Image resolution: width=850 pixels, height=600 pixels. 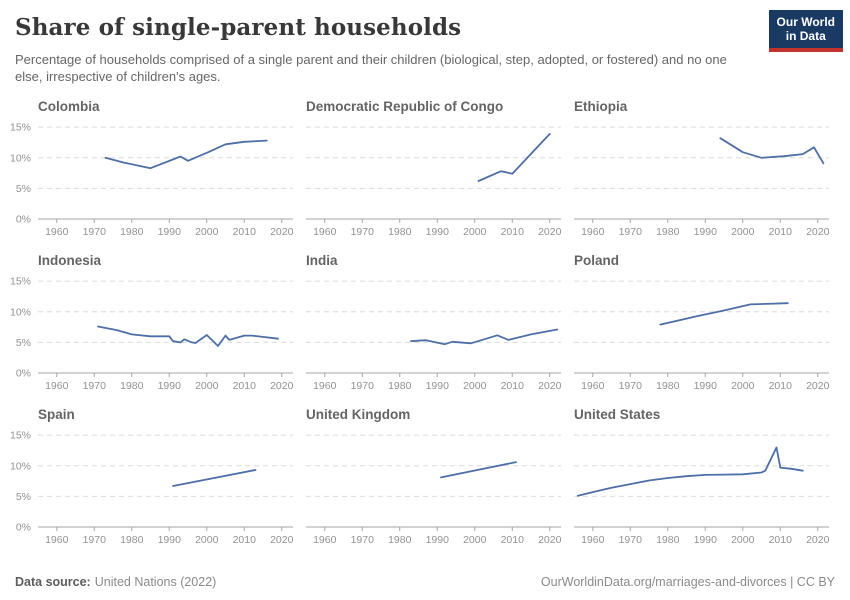 What do you see at coordinates (70, 261) in the screenshot?
I see `facet-title: Indonesia` at bounding box center [70, 261].